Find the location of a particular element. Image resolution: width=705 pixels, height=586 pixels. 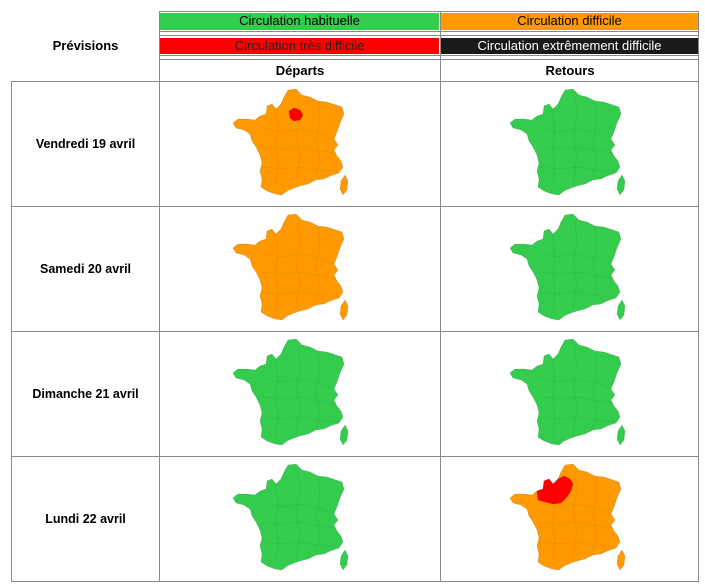

day-label-4-text: Lundi 22 avril is located at coordinates (85, 519).